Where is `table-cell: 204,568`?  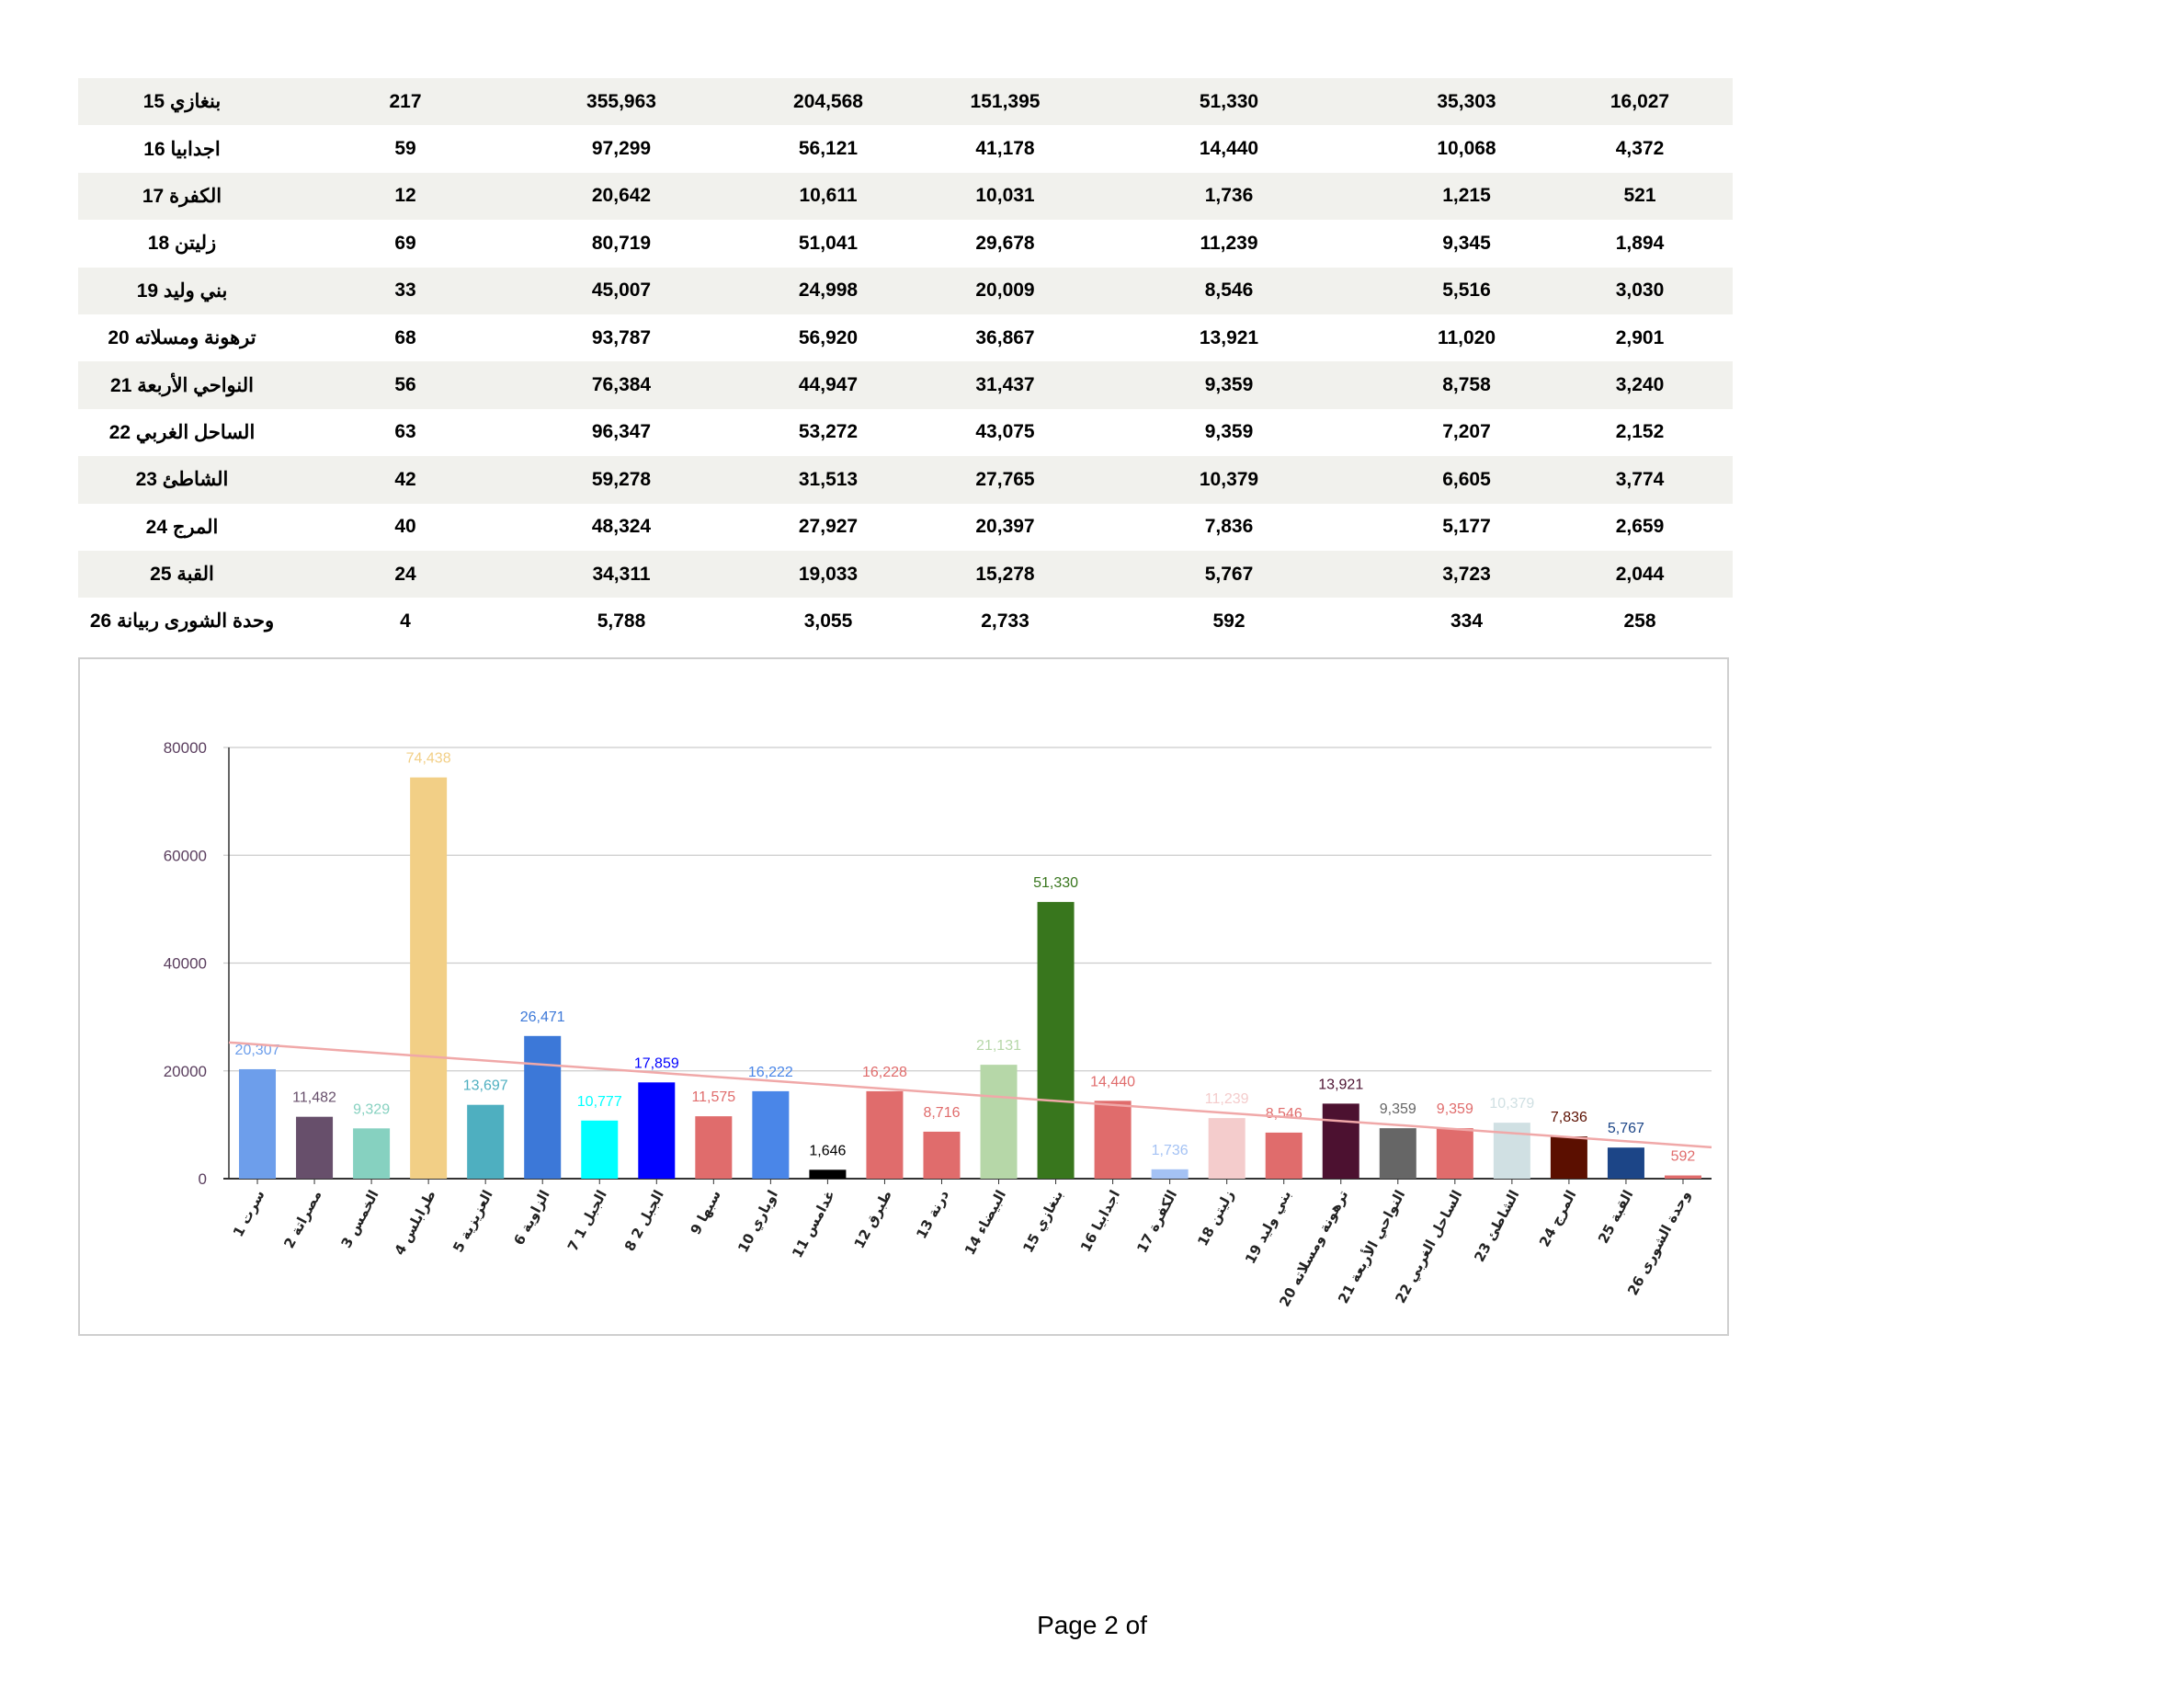 table-cell: 204,568 is located at coordinates (828, 102).